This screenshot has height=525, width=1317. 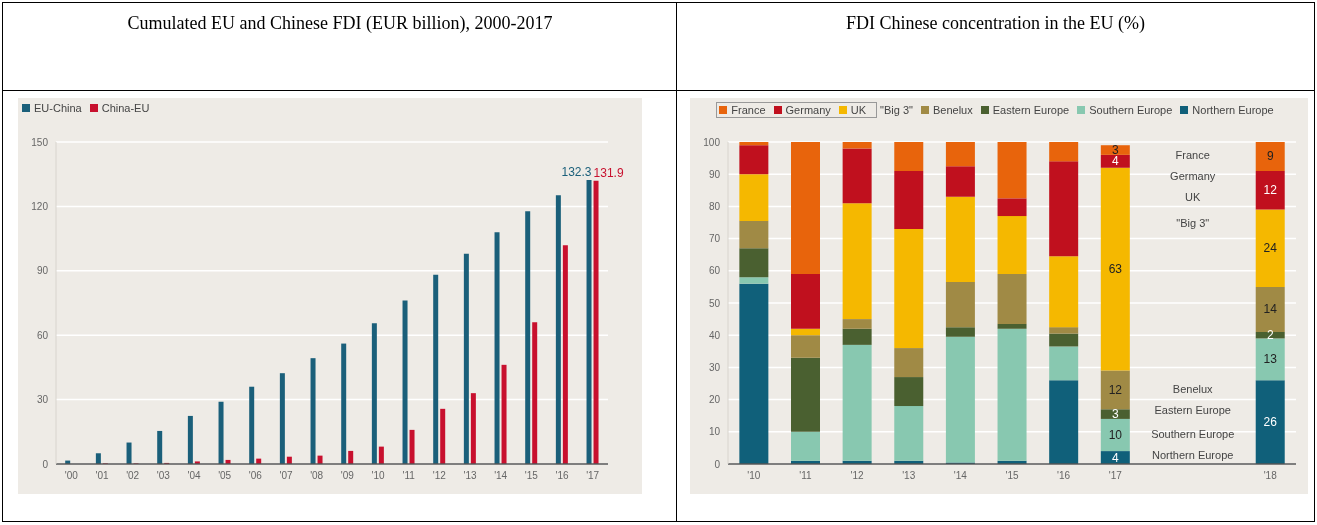 What do you see at coordinates (163, 476) in the screenshot?
I see `x-tick-label: '03` at bounding box center [163, 476].